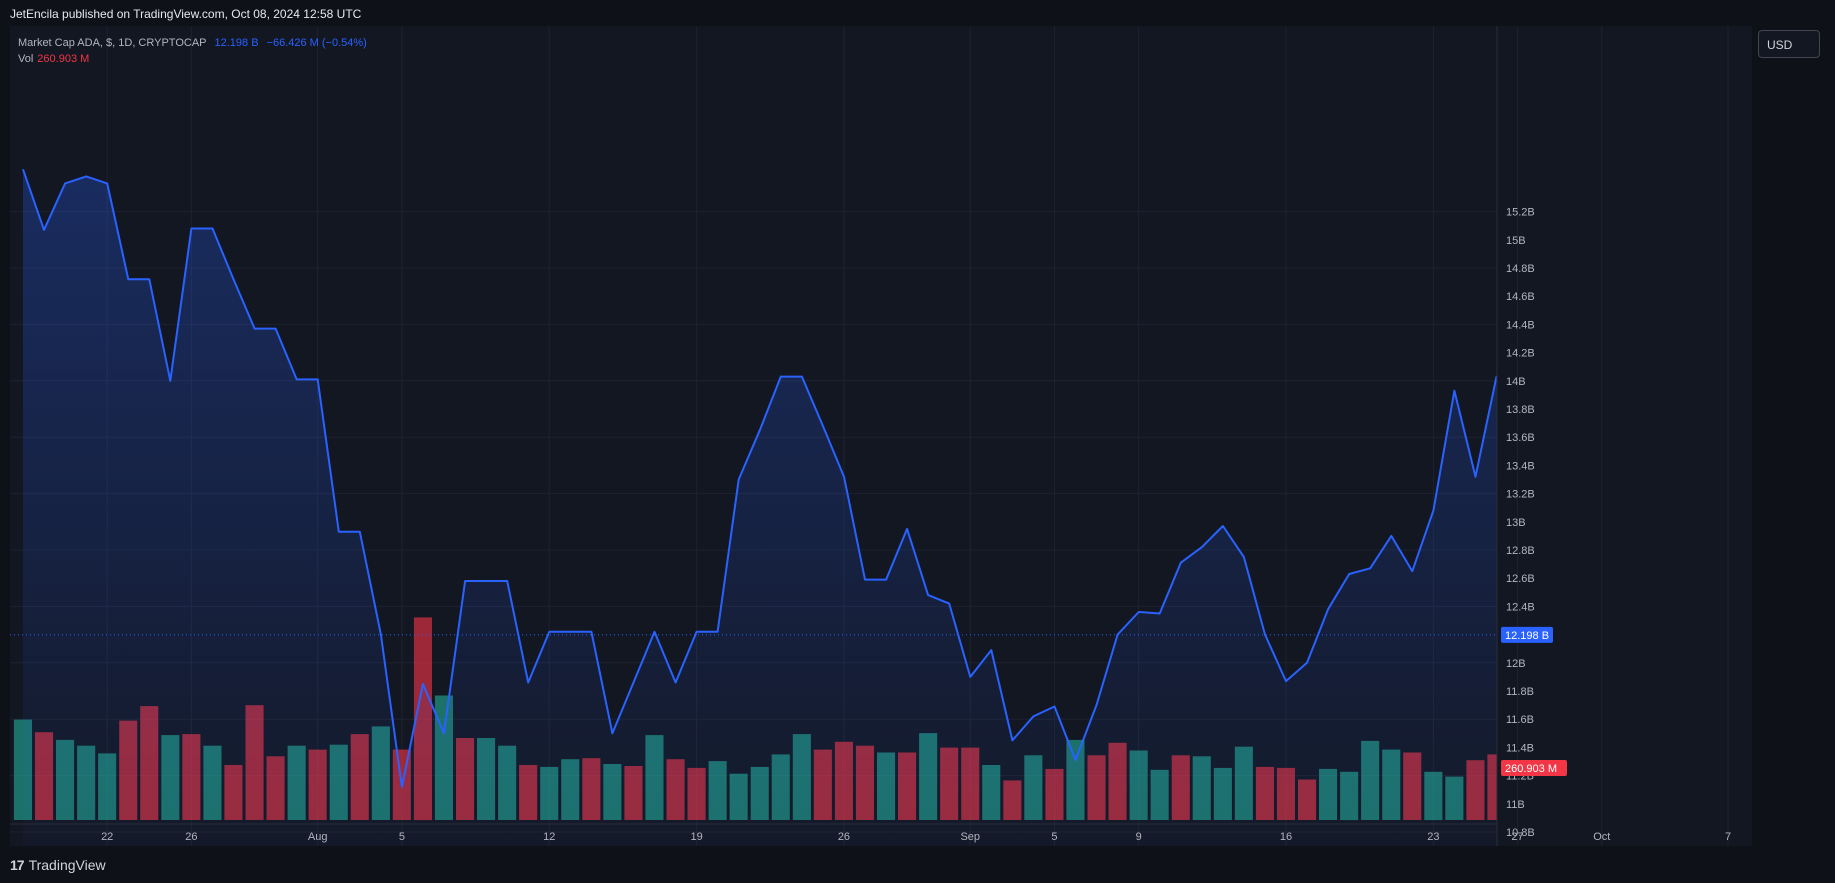  I want to click on y-tick-label: 14.8B, so click(1520, 269).